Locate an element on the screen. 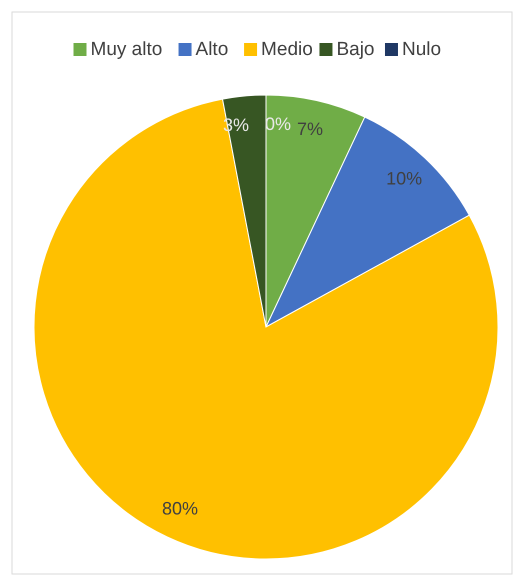 This screenshot has height=583, width=524. legend-label: Bajo is located at coordinates (355, 49).